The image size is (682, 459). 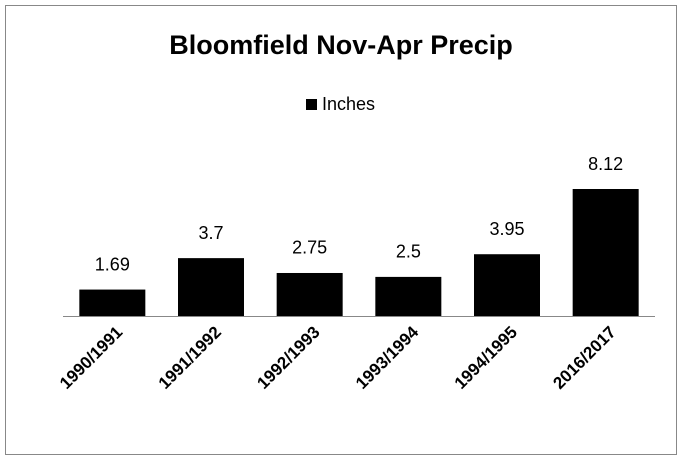 What do you see at coordinates (210, 233) in the screenshot?
I see `data-label: 3.7` at bounding box center [210, 233].